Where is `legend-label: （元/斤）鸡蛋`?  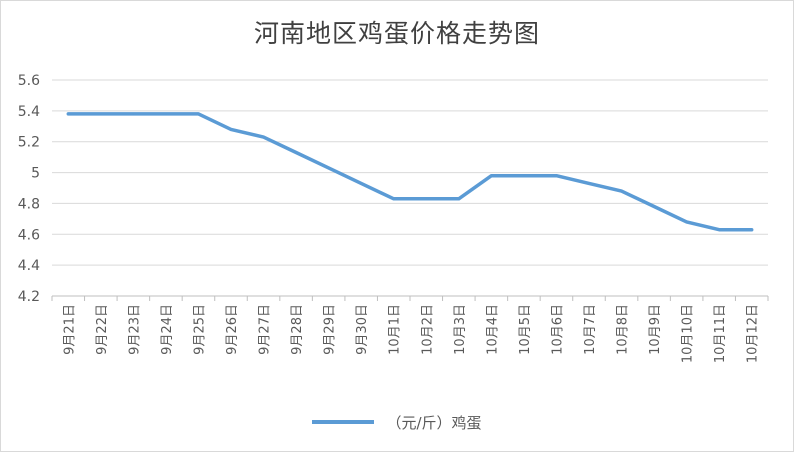
legend-label: （元/斤）鸡蛋 is located at coordinates (434, 422).